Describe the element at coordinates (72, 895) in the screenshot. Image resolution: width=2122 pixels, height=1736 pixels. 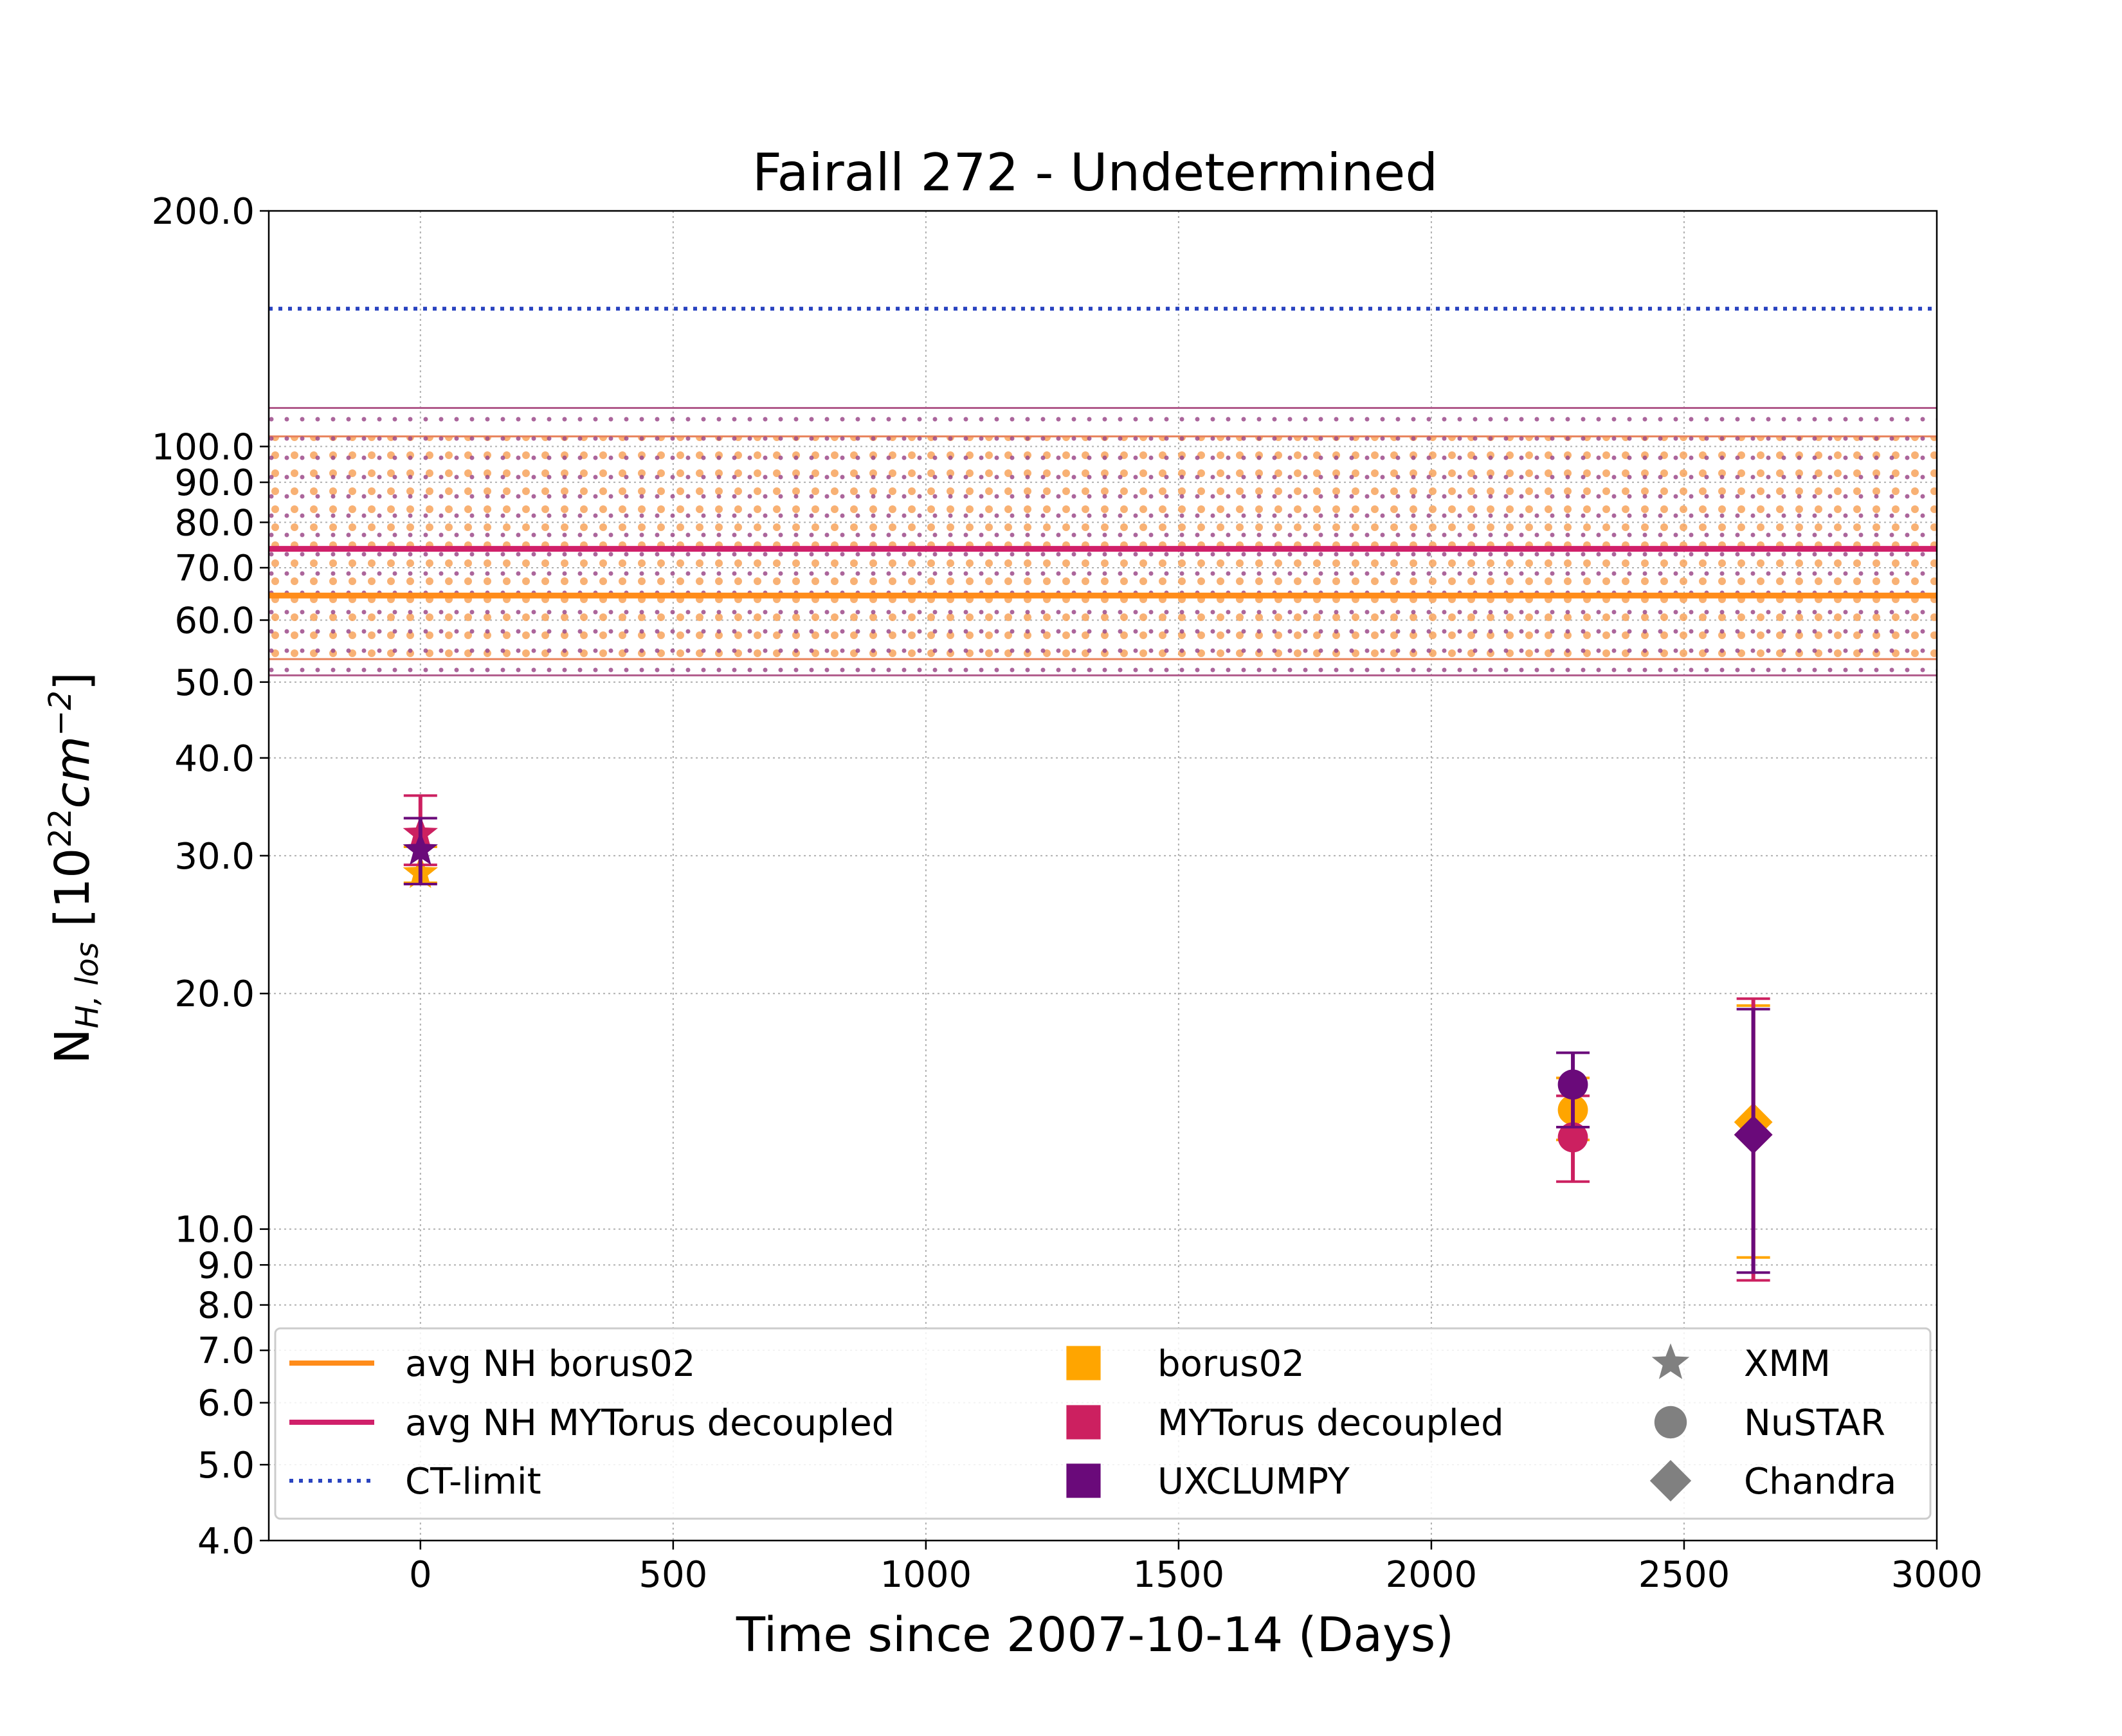
I see `y-label-unit-open: [10` at that location.